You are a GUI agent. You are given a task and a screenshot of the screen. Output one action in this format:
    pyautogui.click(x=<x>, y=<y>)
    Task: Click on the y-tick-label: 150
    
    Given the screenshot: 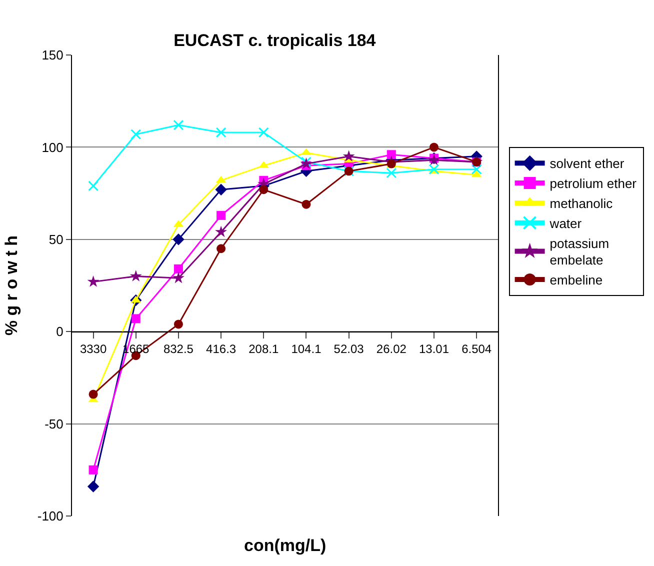 What is the action you would take?
    pyautogui.click(x=53, y=55)
    